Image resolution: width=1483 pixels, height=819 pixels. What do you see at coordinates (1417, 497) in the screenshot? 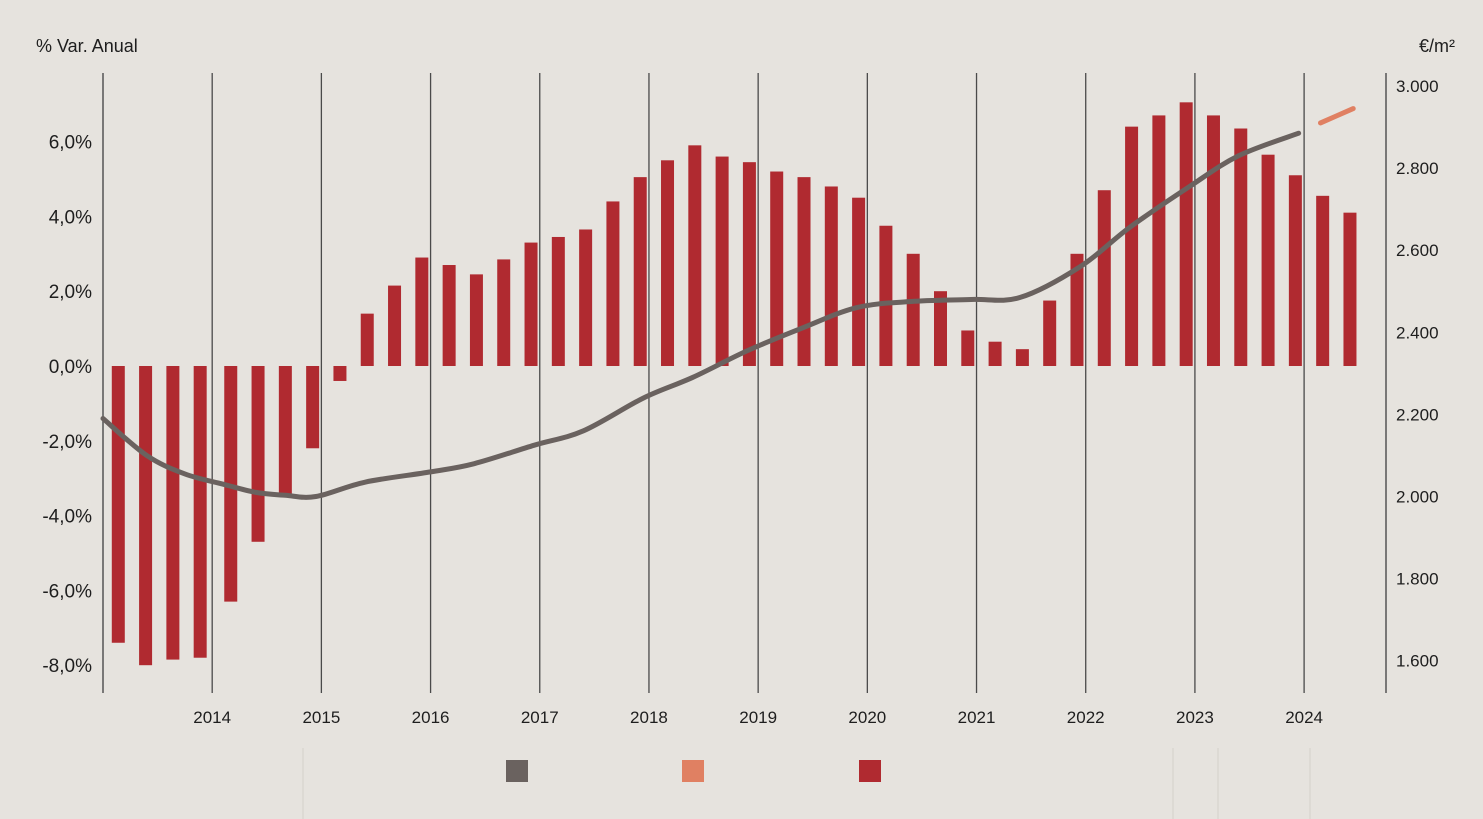
I see `right-tick-label: 2.000` at bounding box center [1417, 497].